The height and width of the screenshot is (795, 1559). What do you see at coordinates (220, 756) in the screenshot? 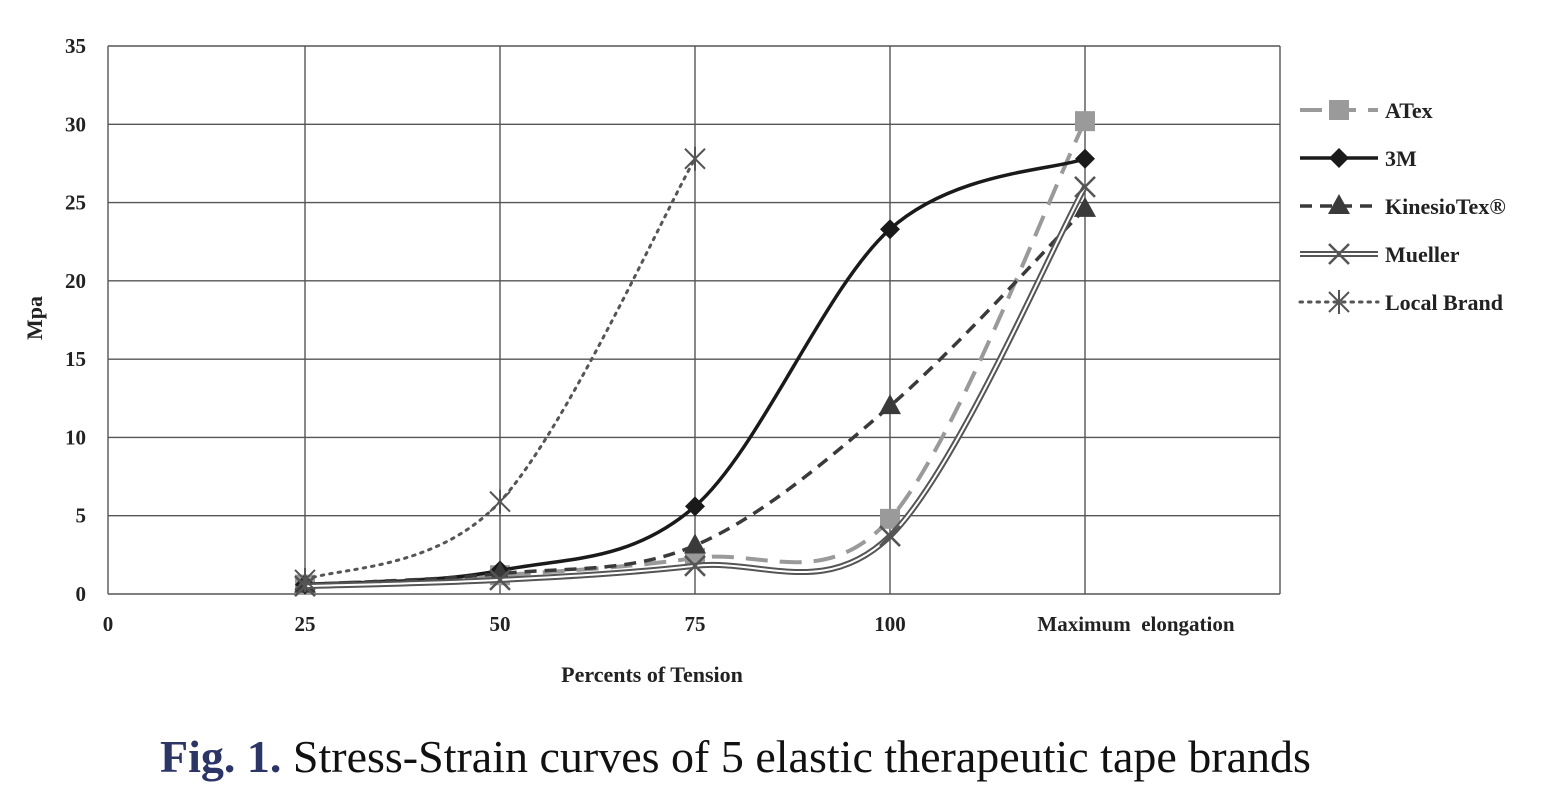
I see `caption-label: Fig. 1.` at bounding box center [220, 756].